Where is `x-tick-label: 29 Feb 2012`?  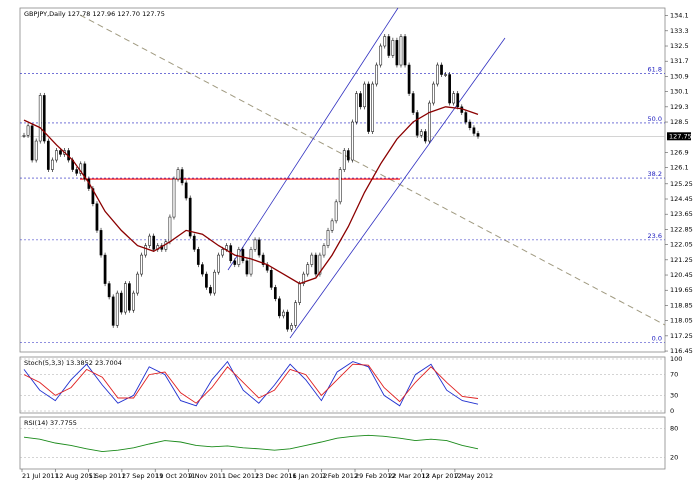
x-tick-label: 29 Feb 2012 is located at coordinates (375, 476).